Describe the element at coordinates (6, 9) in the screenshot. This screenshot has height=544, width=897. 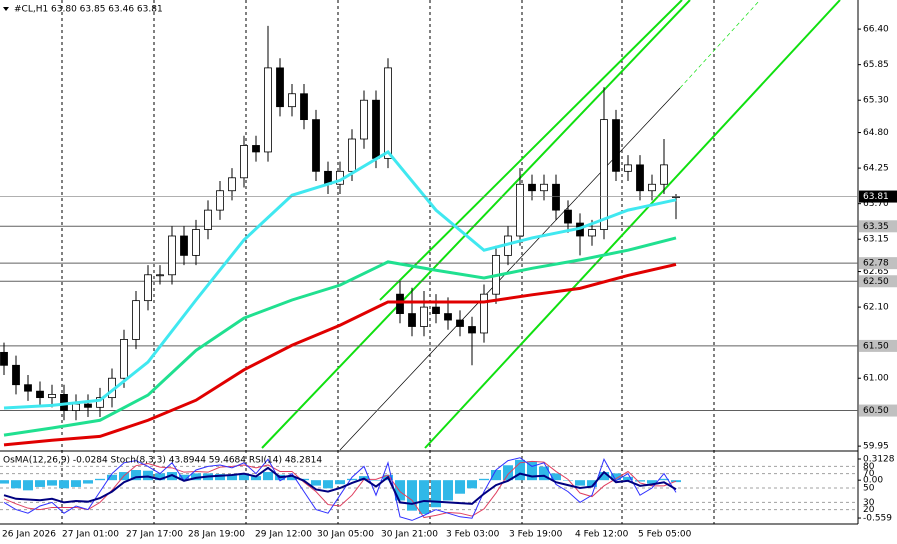
I see `menu-icon` at that location.